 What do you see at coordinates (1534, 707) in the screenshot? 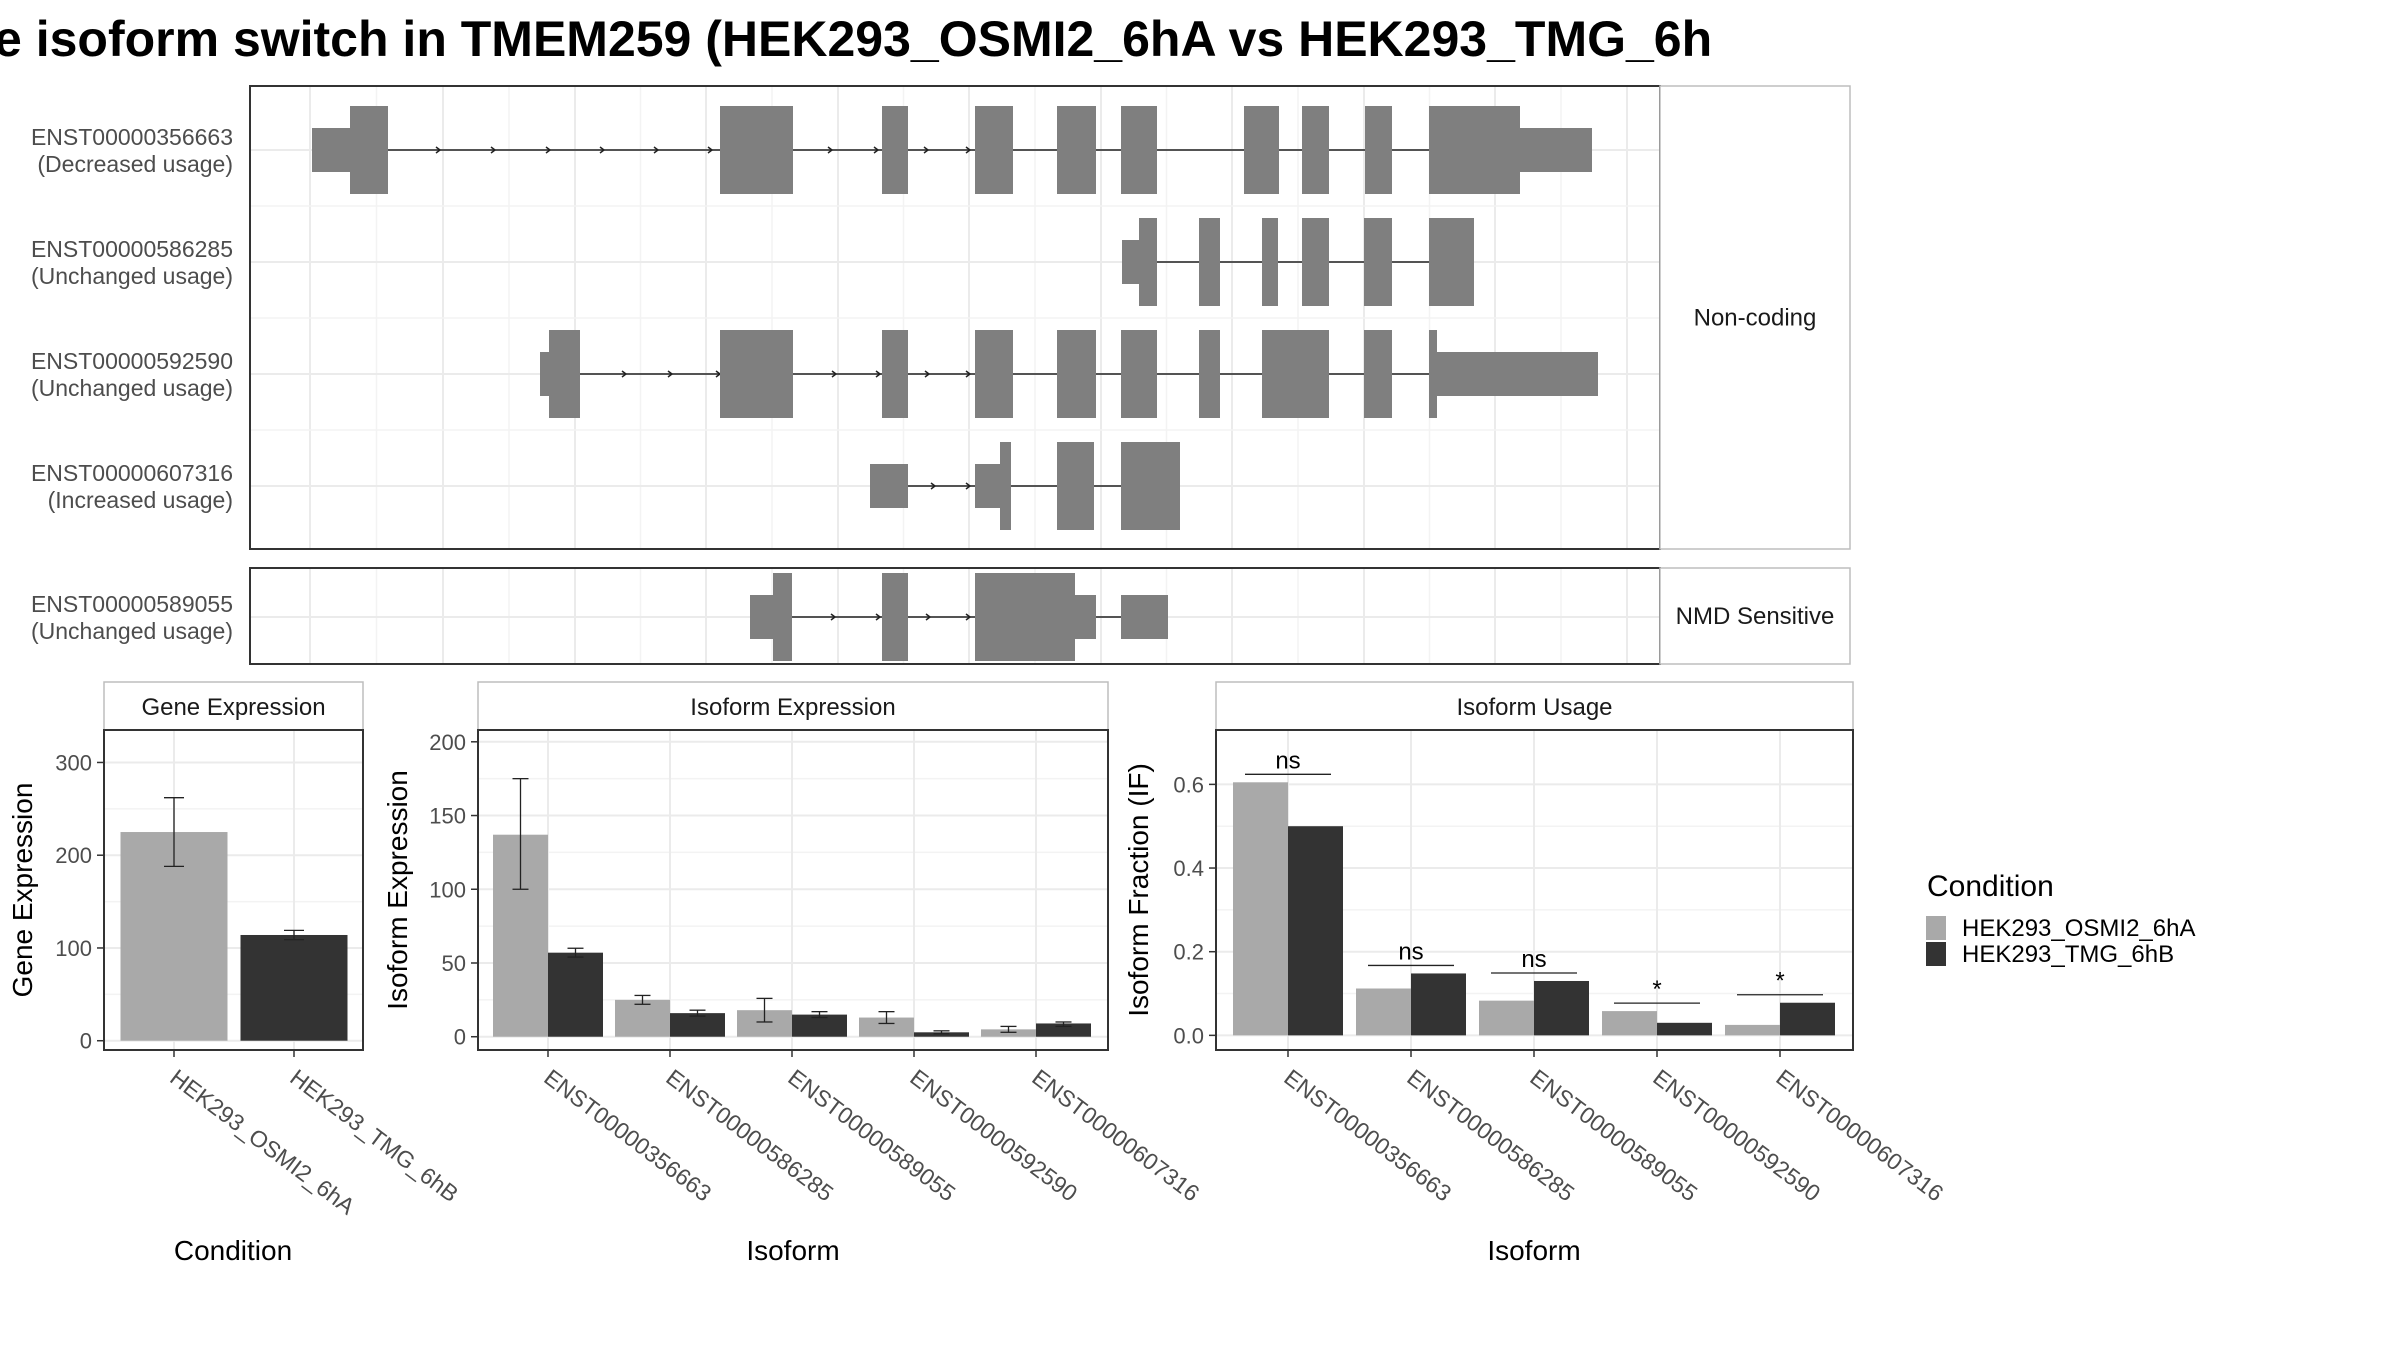
I see `chart-title: Isoform Usage` at bounding box center [1534, 707].